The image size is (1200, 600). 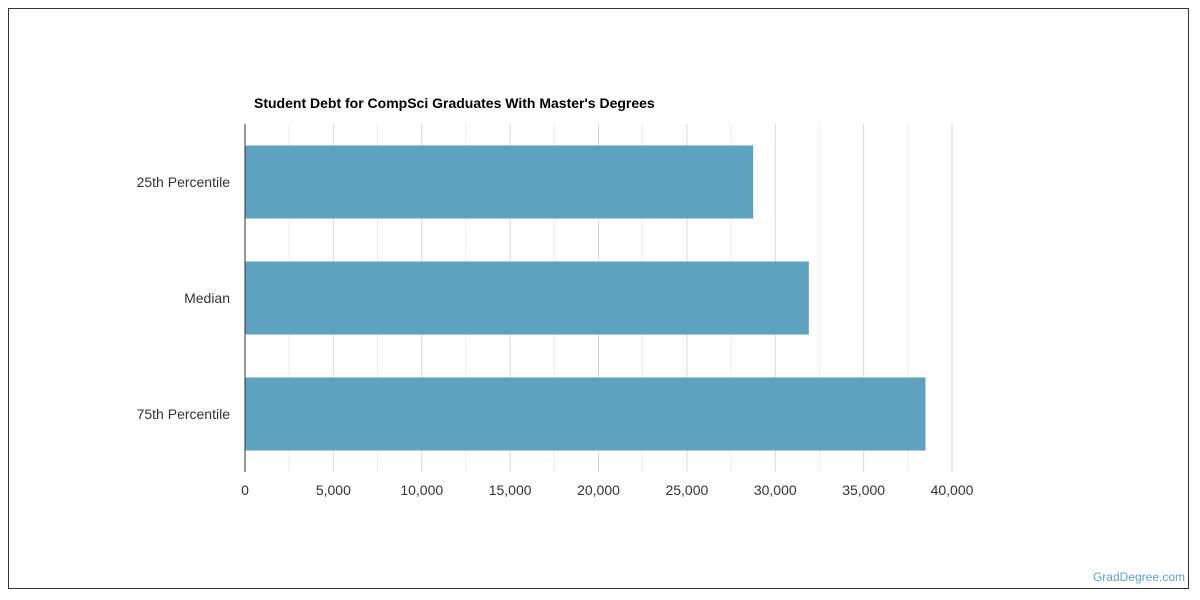 What do you see at coordinates (207, 298) in the screenshot?
I see `category-label: Median` at bounding box center [207, 298].